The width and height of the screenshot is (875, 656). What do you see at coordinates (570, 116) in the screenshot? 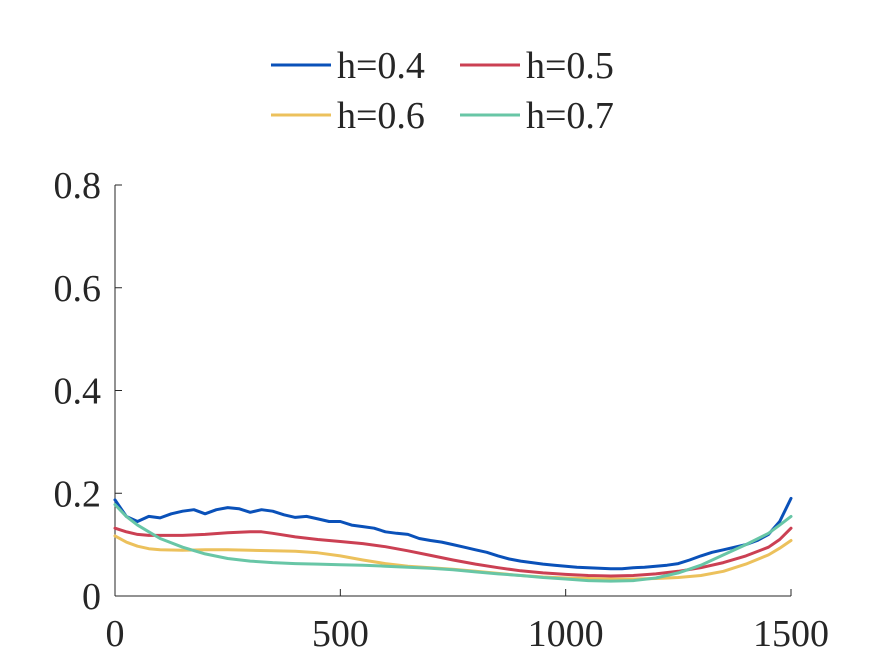
I see `legend-label-4: h=0.7` at bounding box center [570, 116].